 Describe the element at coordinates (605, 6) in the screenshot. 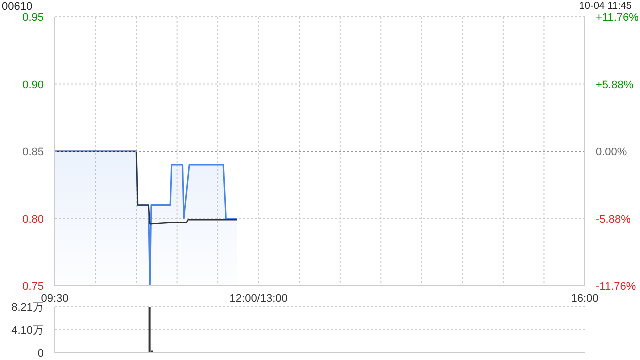

I see `text: 10-04 11:45` at that location.